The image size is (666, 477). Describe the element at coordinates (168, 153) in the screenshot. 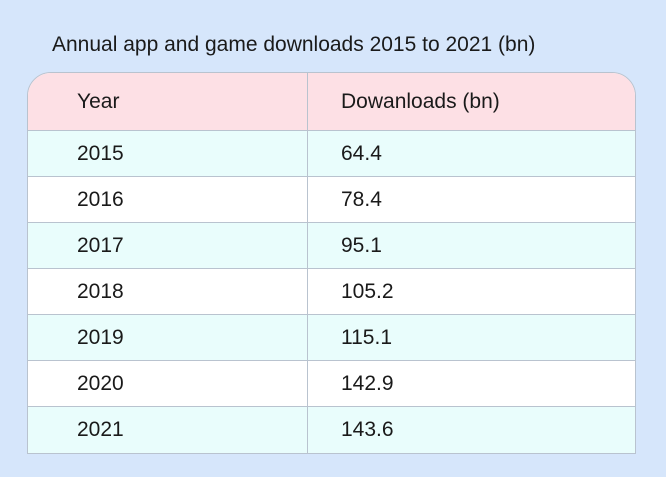

I see `year-cell: 2015` at that location.